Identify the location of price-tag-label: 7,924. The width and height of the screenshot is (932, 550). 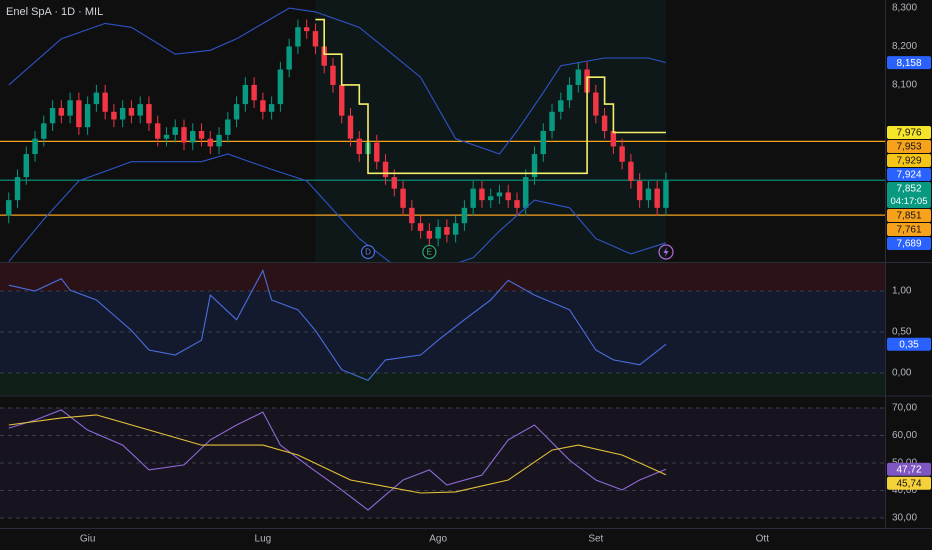
(908, 175).